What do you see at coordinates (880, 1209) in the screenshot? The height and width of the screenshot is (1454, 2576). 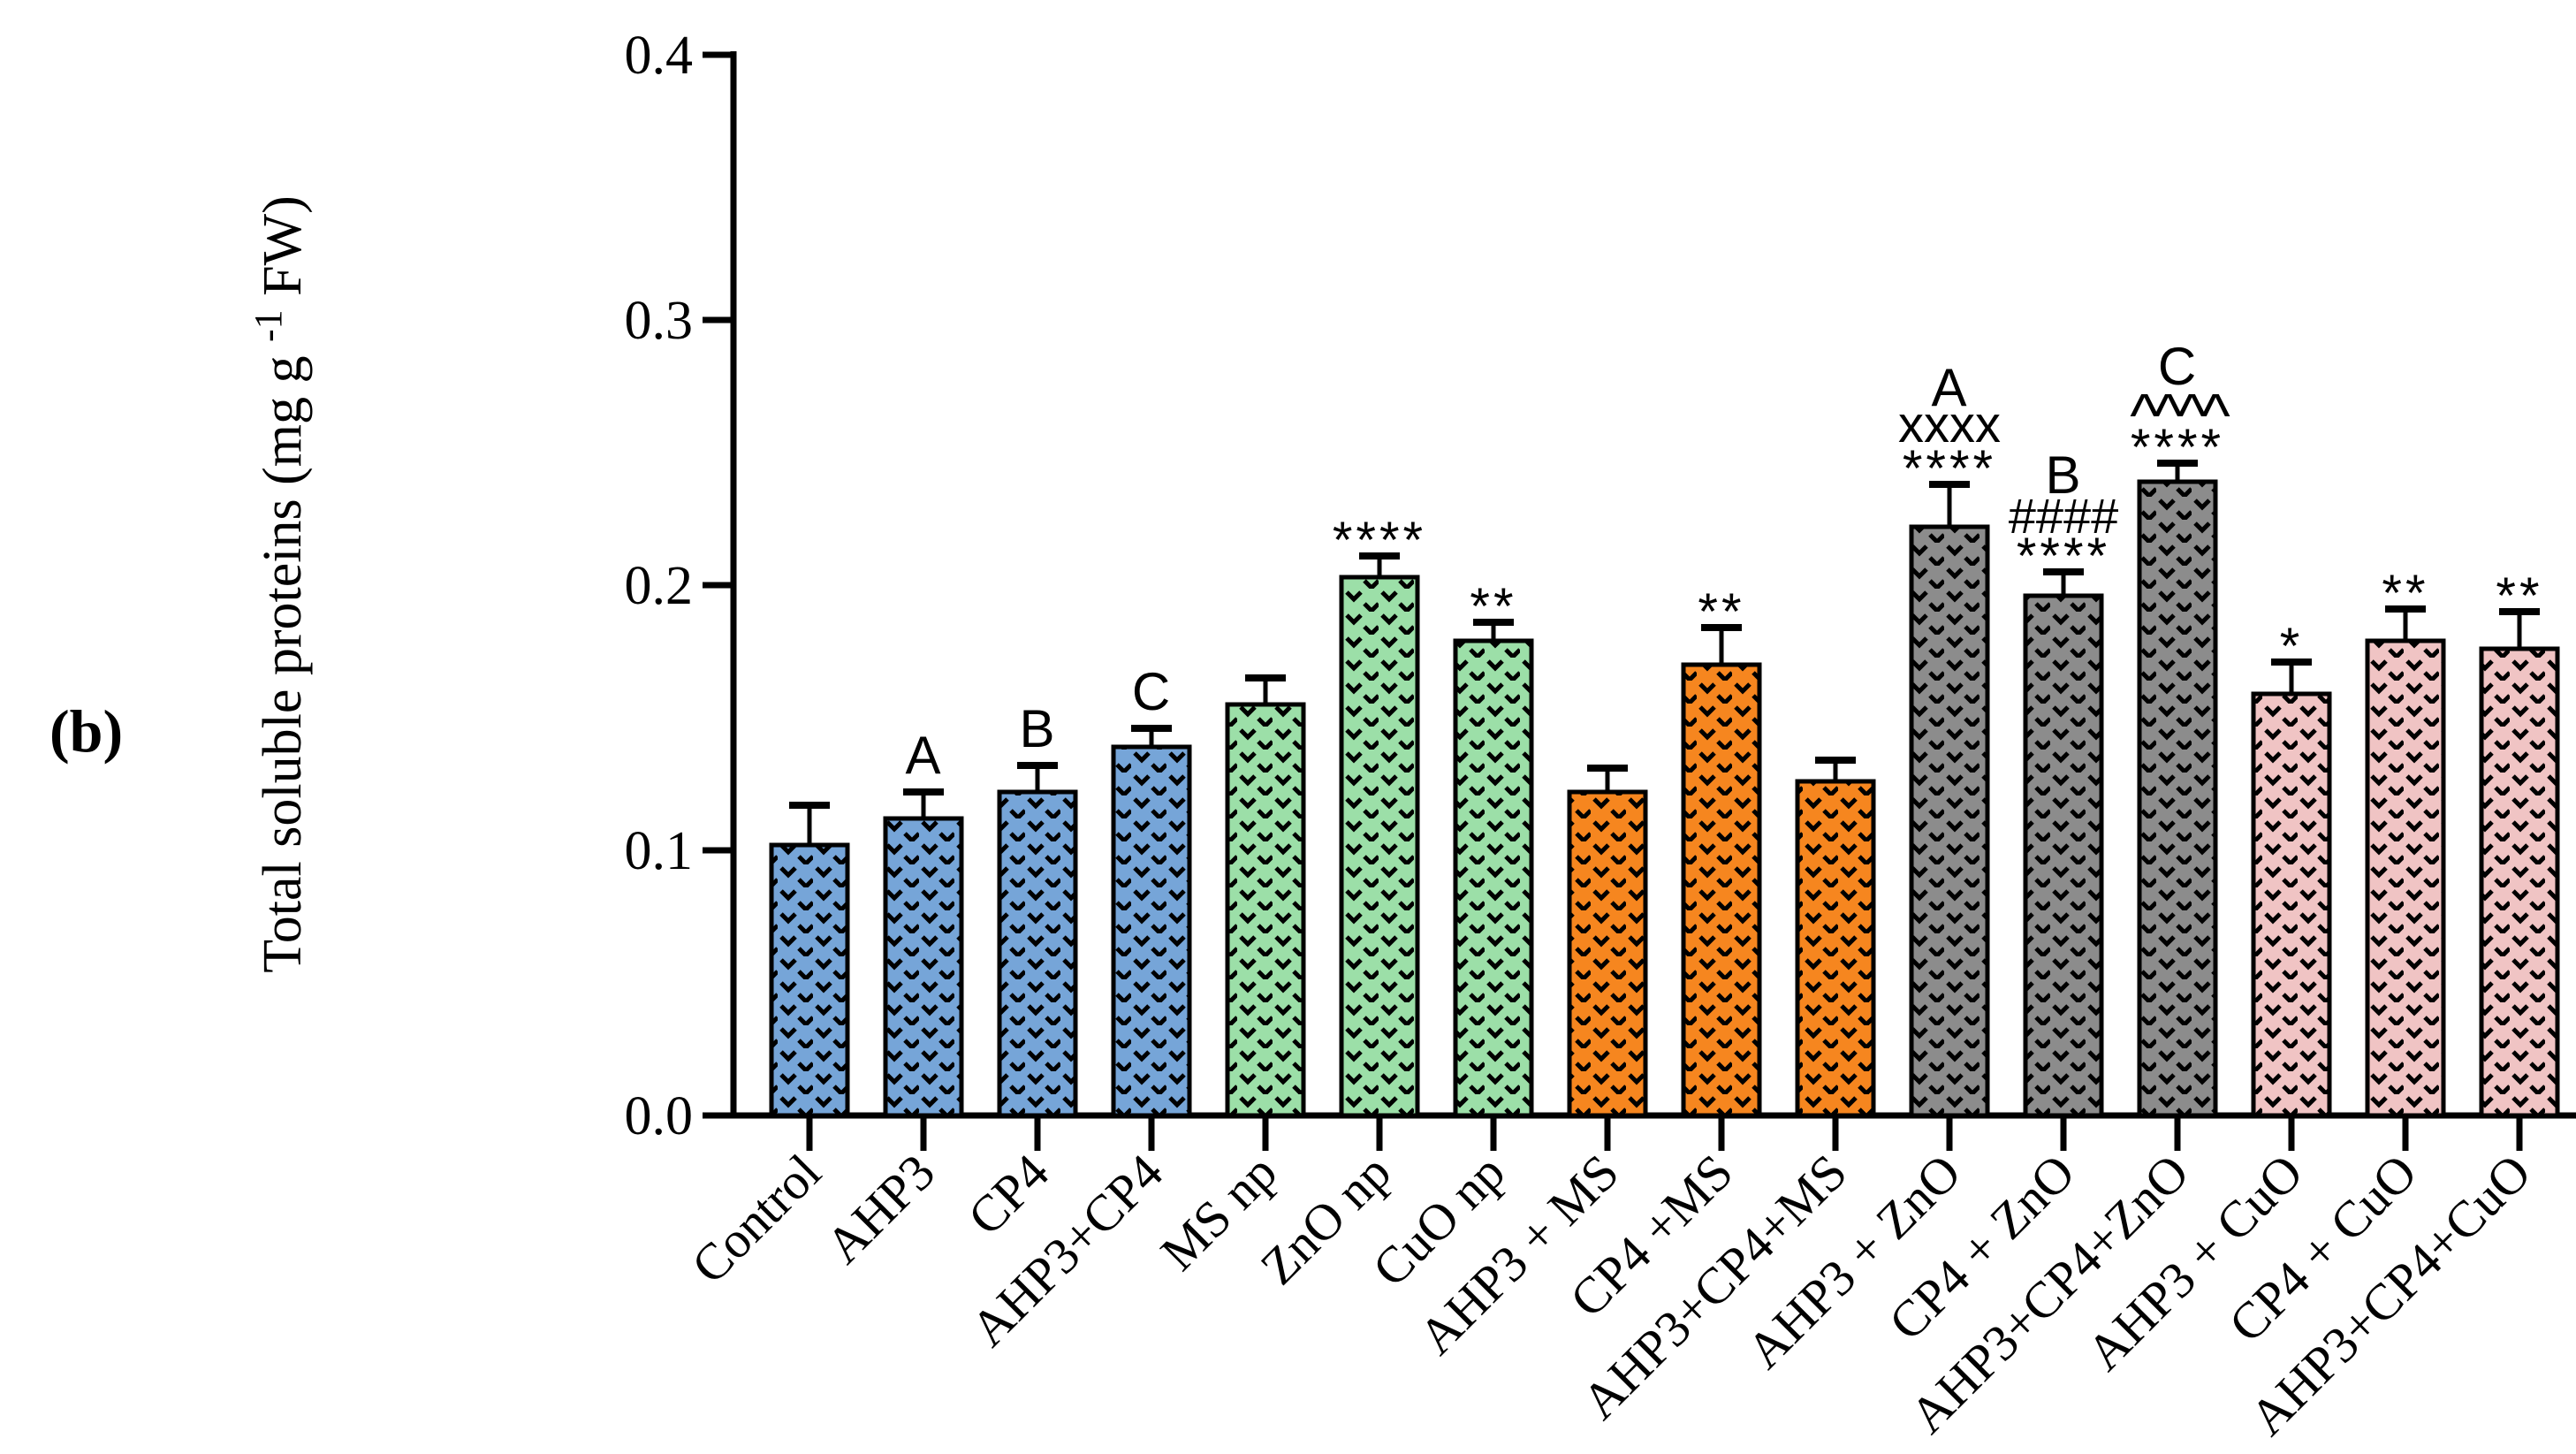 I see `x-tick-label: AHP3` at bounding box center [880, 1209].